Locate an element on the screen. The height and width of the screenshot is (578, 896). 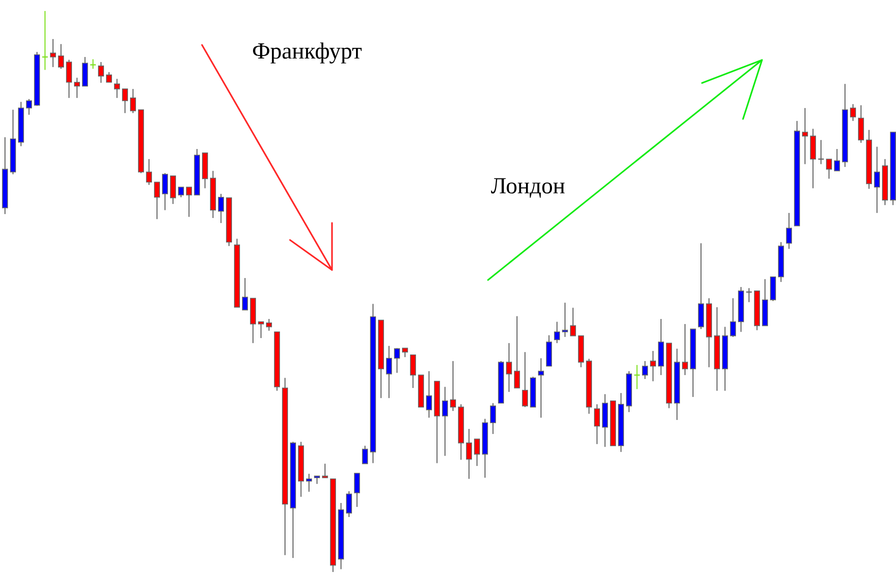
annotation: Франкфурт is located at coordinates (307, 53).